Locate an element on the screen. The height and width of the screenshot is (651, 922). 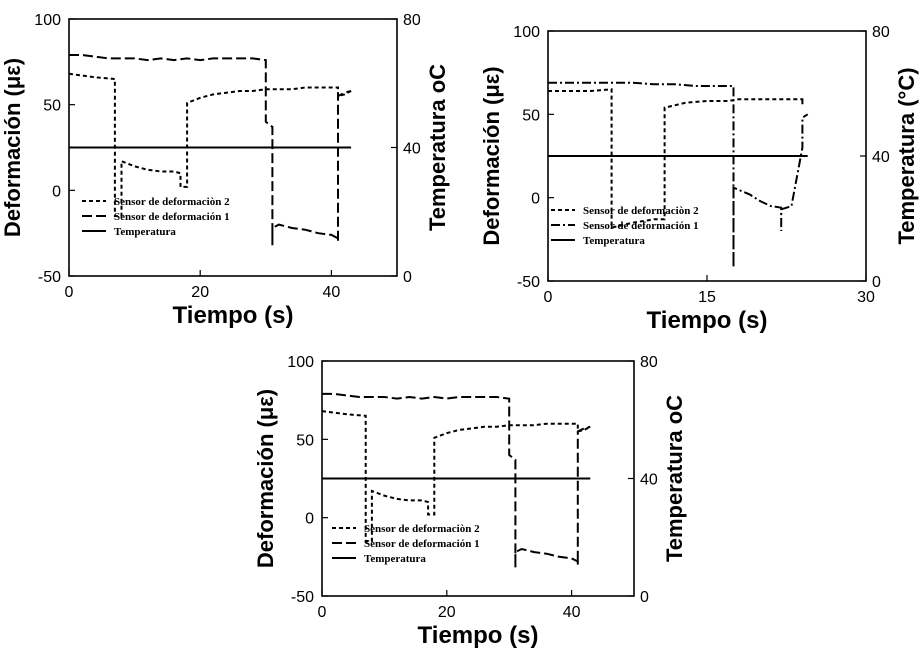
y2-axis-title: Temperatura (°C) is located at coordinates (906, 155).